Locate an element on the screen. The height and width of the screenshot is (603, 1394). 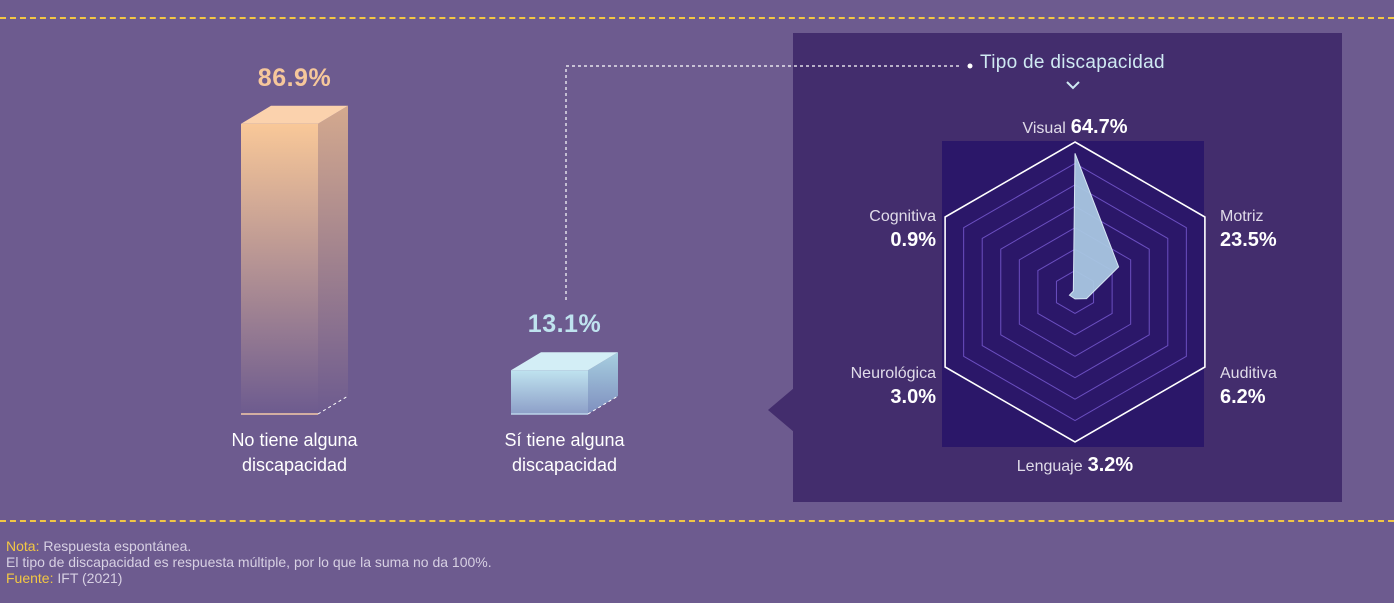
radar-axis-label-5: Cognitiva is located at coordinates (902, 216).